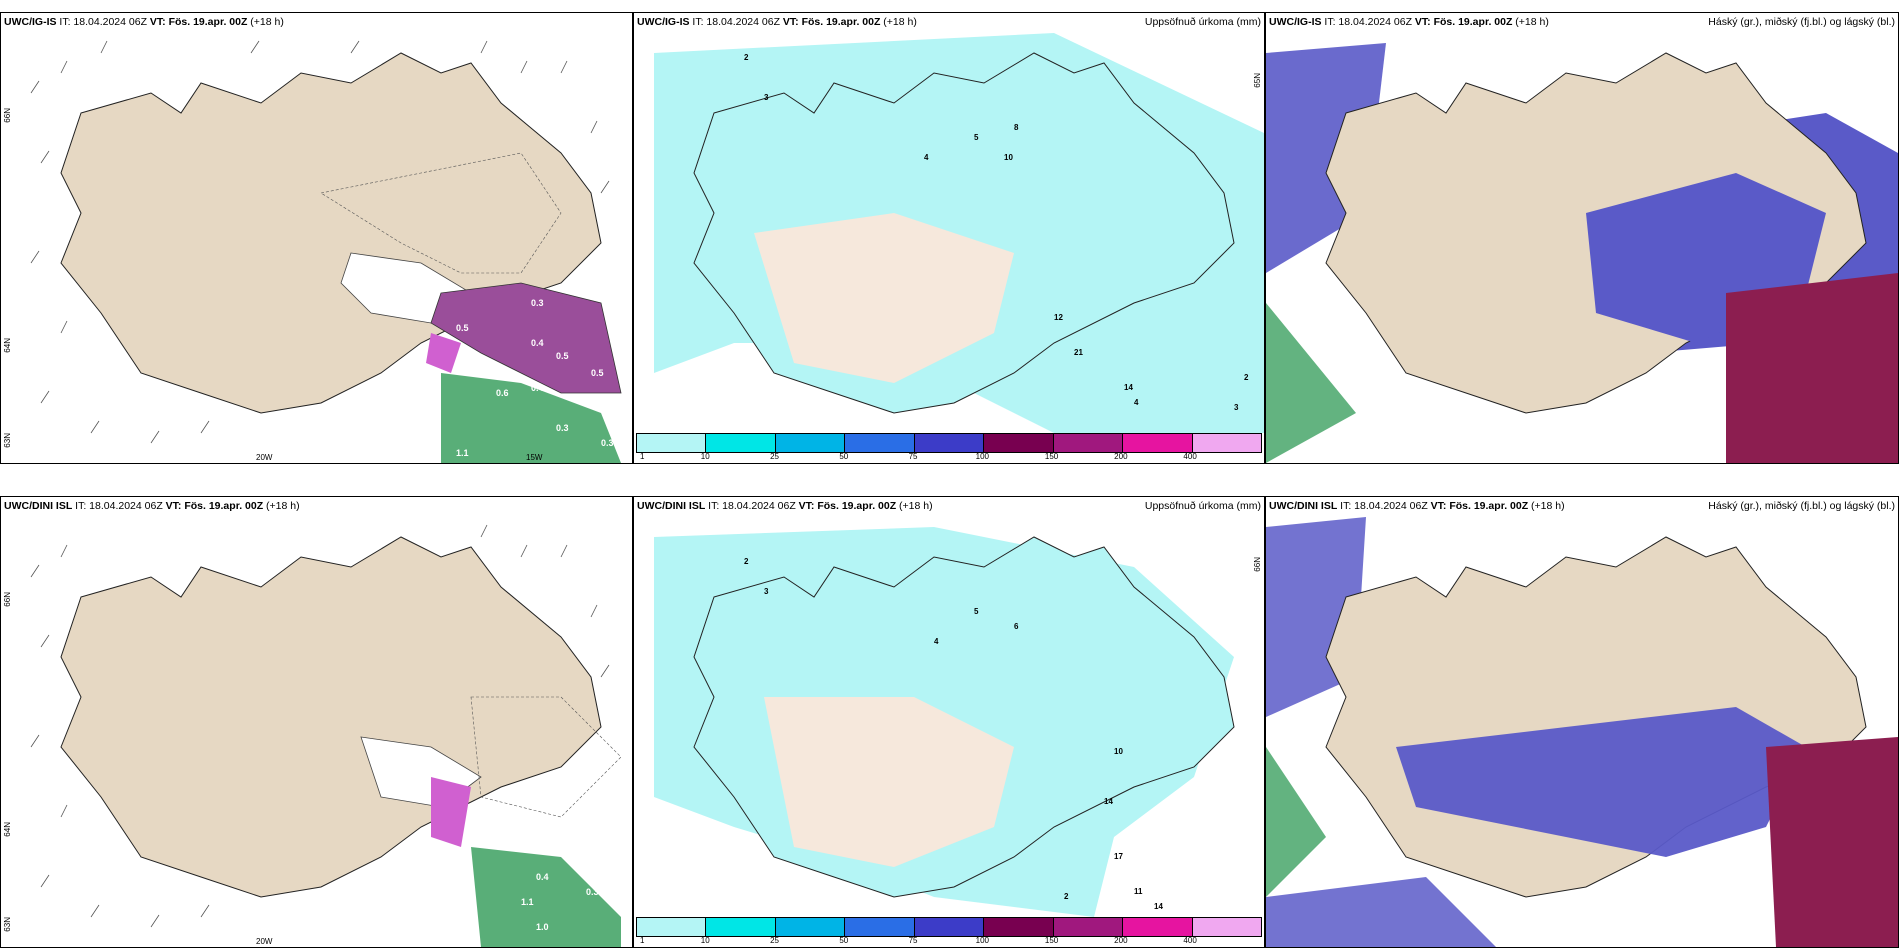 The image size is (1900, 950). I want to click on val-label: 21, so click(1078, 352).